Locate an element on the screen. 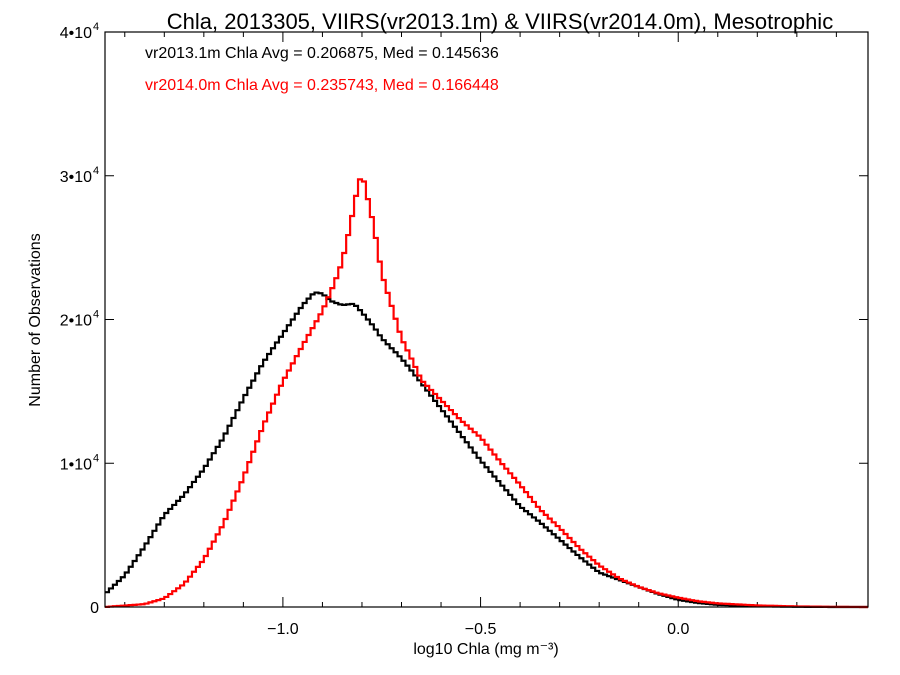 The image size is (900, 675). y-tick-label: 2•10 is located at coordinates (76, 321).